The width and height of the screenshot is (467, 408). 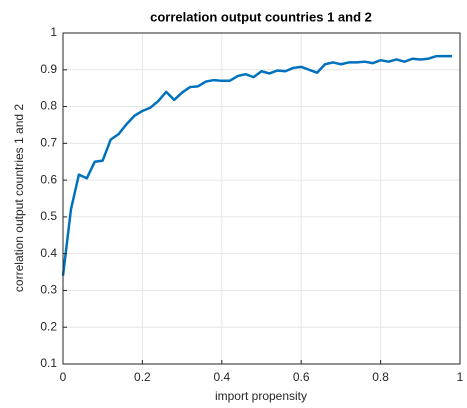 What do you see at coordinates (48, 253) in the screenshot?
I see `y-tick-label: 0.4` at bounding box center [48, 253].